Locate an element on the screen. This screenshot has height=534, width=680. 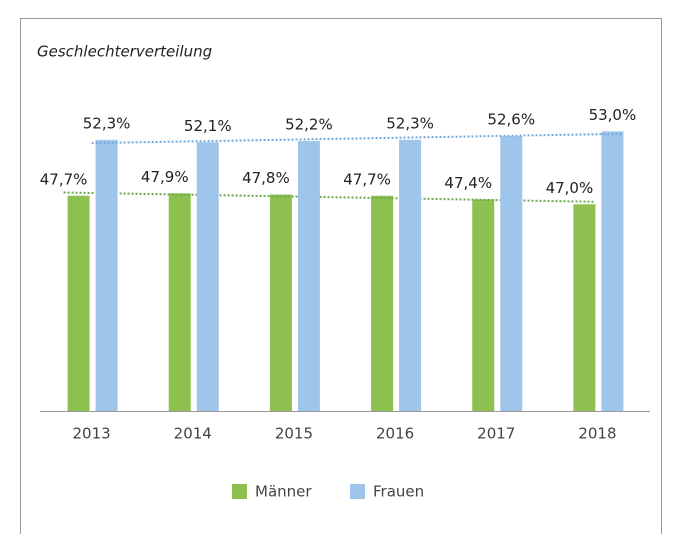
legend-label: Männer is located at coordinates (283, 492).